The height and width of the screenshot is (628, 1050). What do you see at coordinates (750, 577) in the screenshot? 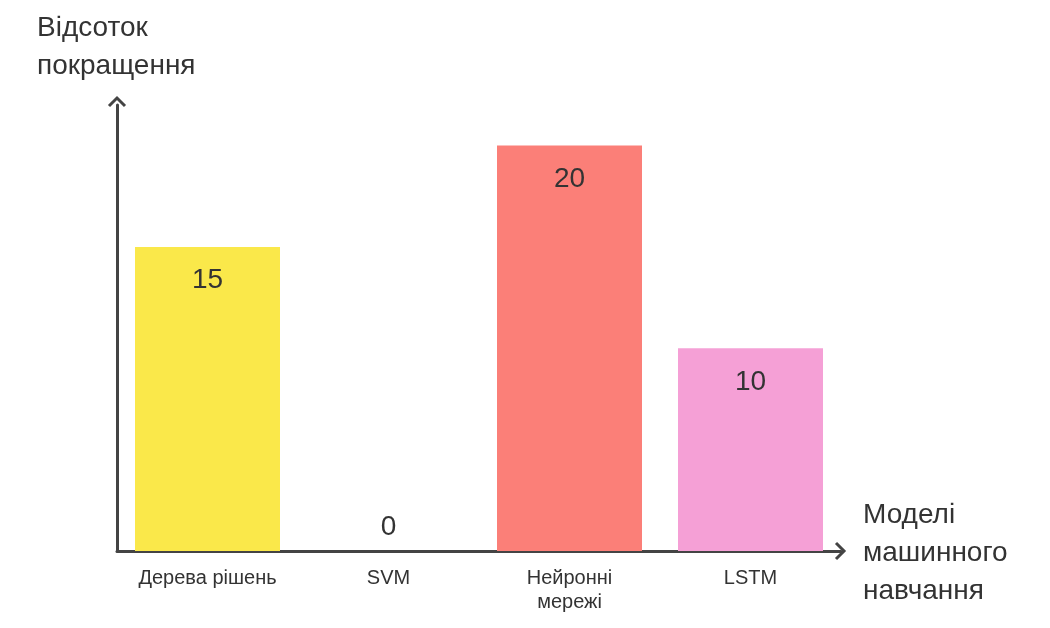
I see `x-tick-label: LSTM` at bounding box center [750, 577].